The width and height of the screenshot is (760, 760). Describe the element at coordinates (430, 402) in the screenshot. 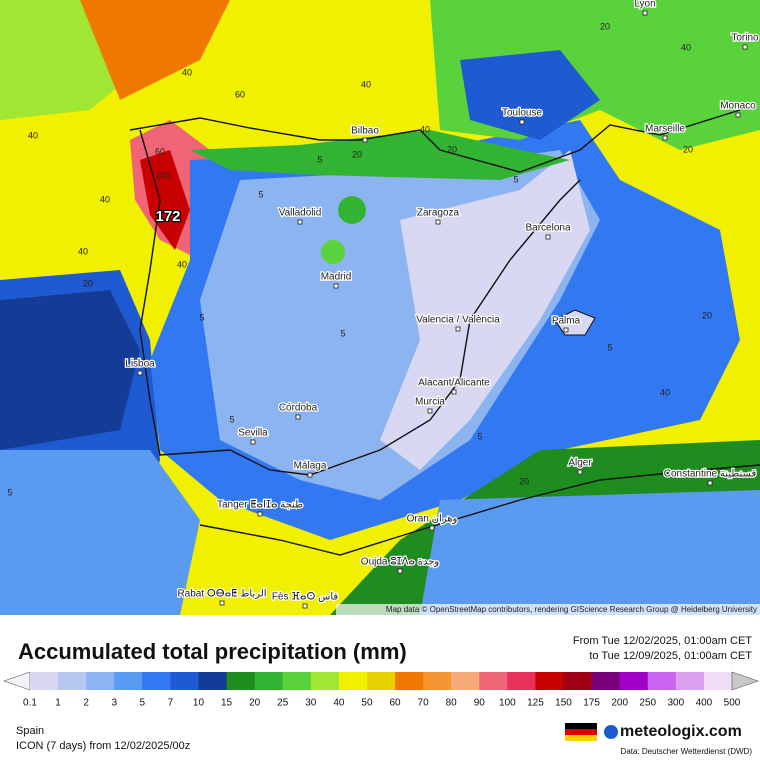

I see `city-label: Murcia` at that location.